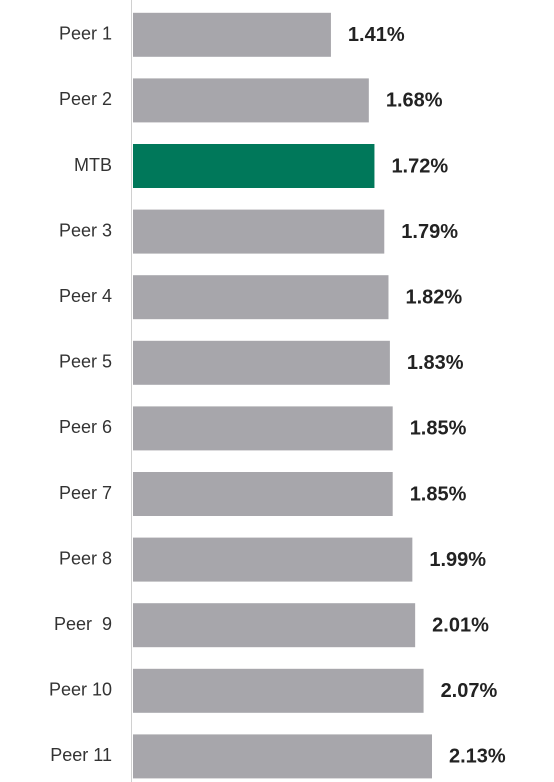 The image size is (554, 782). I want to click on category-label: Peer 5, so click(85, 362).